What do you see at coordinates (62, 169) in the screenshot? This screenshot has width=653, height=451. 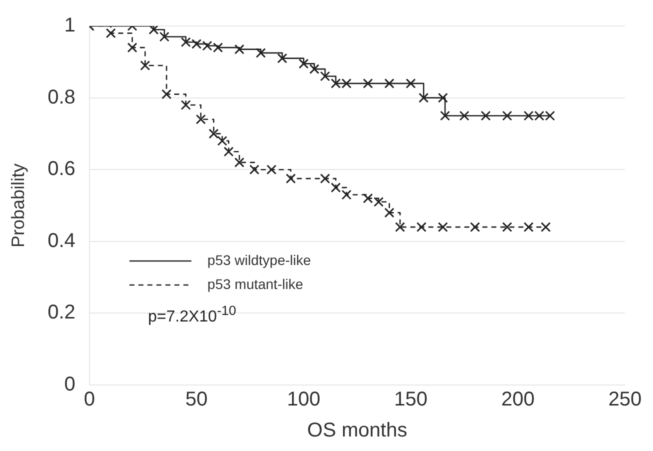 I see `y-tick-label: 0.6` at bounding box center [62, 169].